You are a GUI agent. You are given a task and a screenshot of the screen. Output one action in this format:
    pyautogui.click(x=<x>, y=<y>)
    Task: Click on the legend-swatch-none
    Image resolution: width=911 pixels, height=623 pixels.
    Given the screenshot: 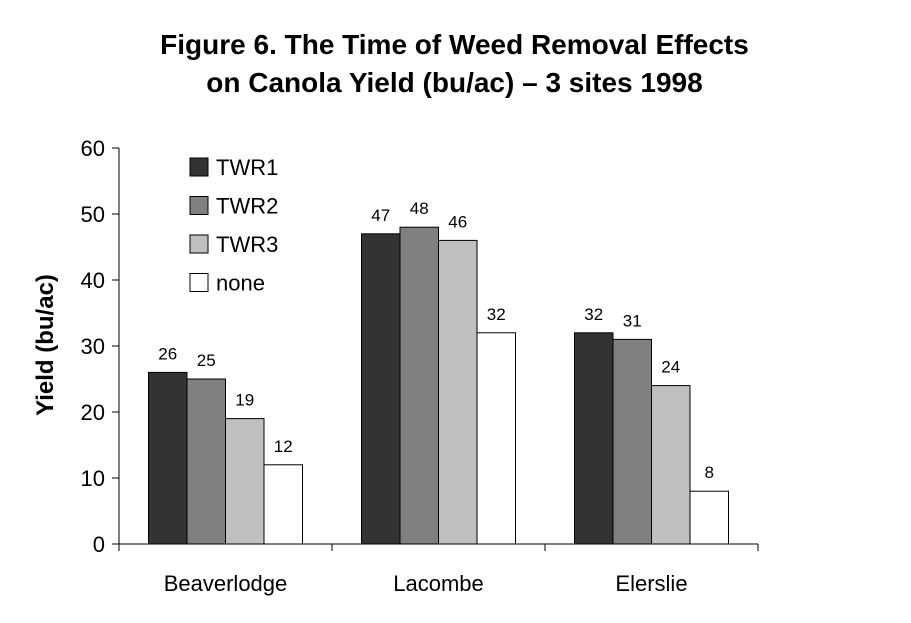 What is the action you would take?
    pyautogui.click(x=199, y=282)
    